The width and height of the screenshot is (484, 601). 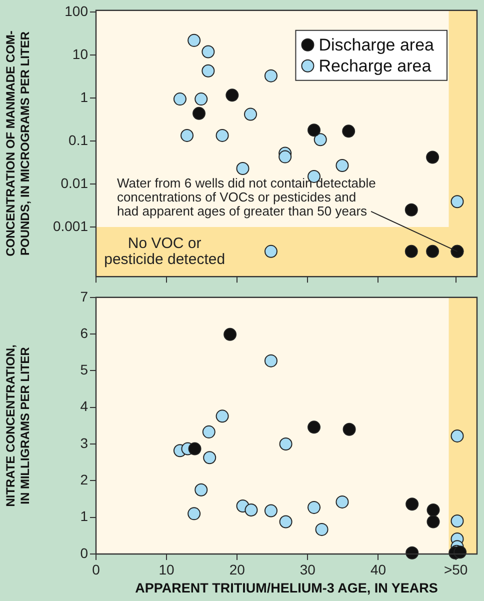 What do you see at coordinates (246, 196) in the screenshot?
I see `annotation: Water from 6 wells did not contain detectable concentrations of VOCs or pesticides and had apparent ages of greater than 50 years` at bounding box center [246, 196].